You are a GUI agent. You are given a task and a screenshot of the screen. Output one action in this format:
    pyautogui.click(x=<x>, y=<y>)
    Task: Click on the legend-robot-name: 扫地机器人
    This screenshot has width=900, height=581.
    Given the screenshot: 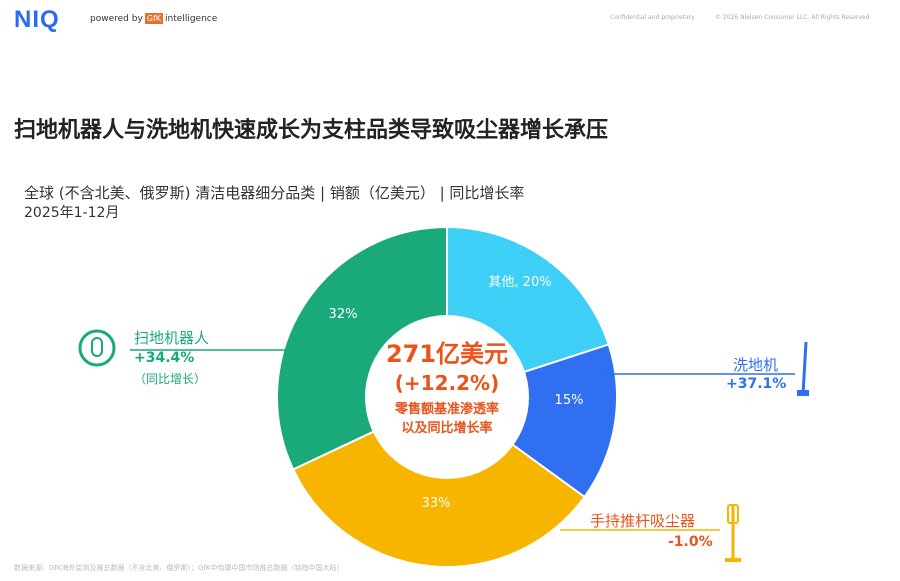 What is the action you would take?
    pyautogui.click(x=172, y=338)
    